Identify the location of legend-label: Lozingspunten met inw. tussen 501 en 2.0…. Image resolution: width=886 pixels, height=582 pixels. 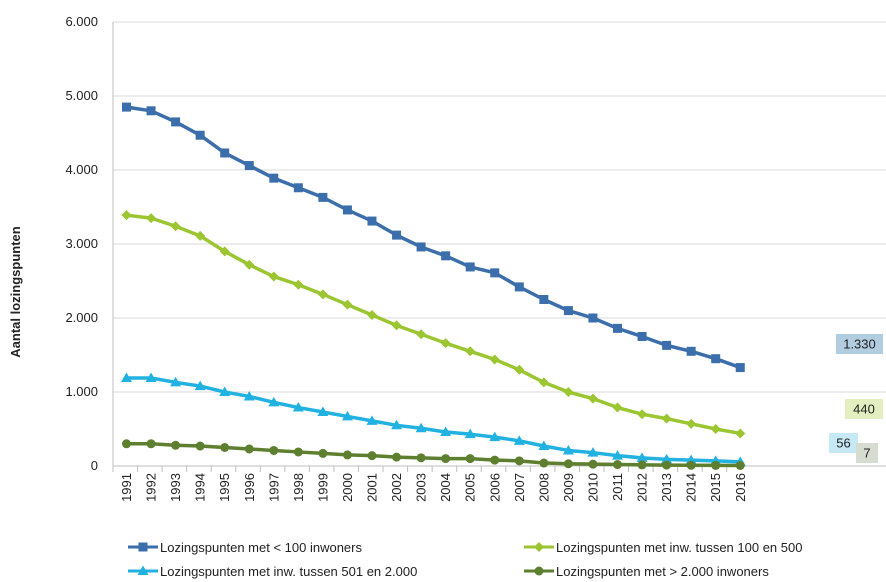
(288, 571).